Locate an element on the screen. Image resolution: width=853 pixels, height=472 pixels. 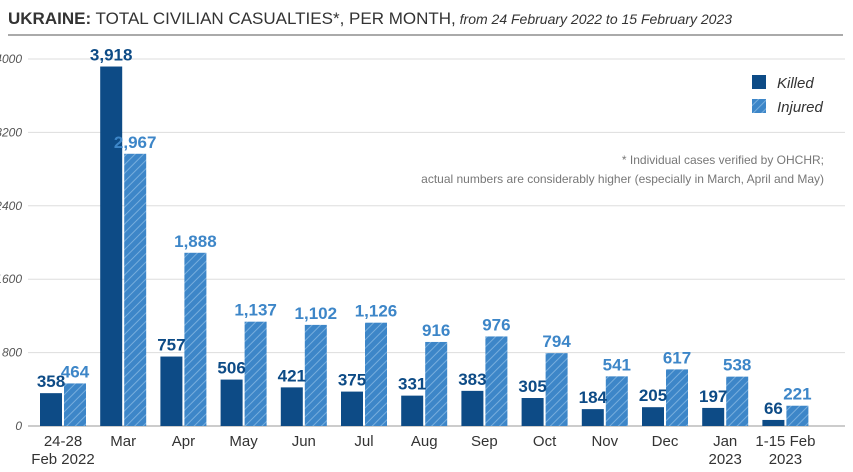
data-label-injured: 916 is located at coordinates (436, 330).